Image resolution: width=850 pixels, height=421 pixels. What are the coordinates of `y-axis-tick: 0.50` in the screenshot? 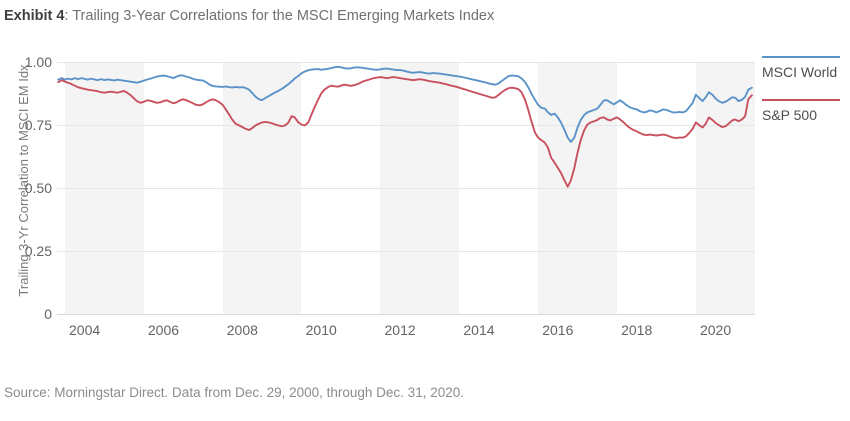 It's located at (38, 188).